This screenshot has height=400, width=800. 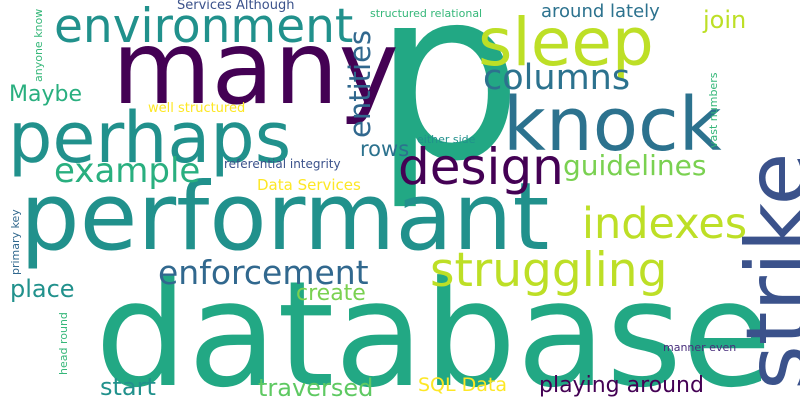 What do you see at coordinates (282, 164) in the screenshot?
I see `word-referential-integrity: referential integrity` at bounding box center [282, 164].